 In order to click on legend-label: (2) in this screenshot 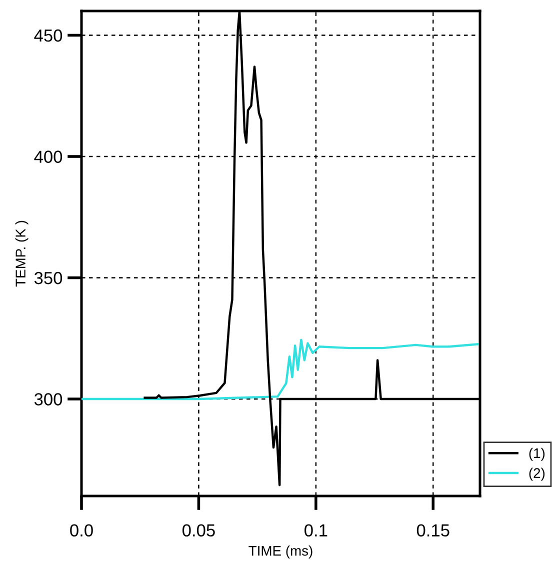, I will do `click(537, 474)`.